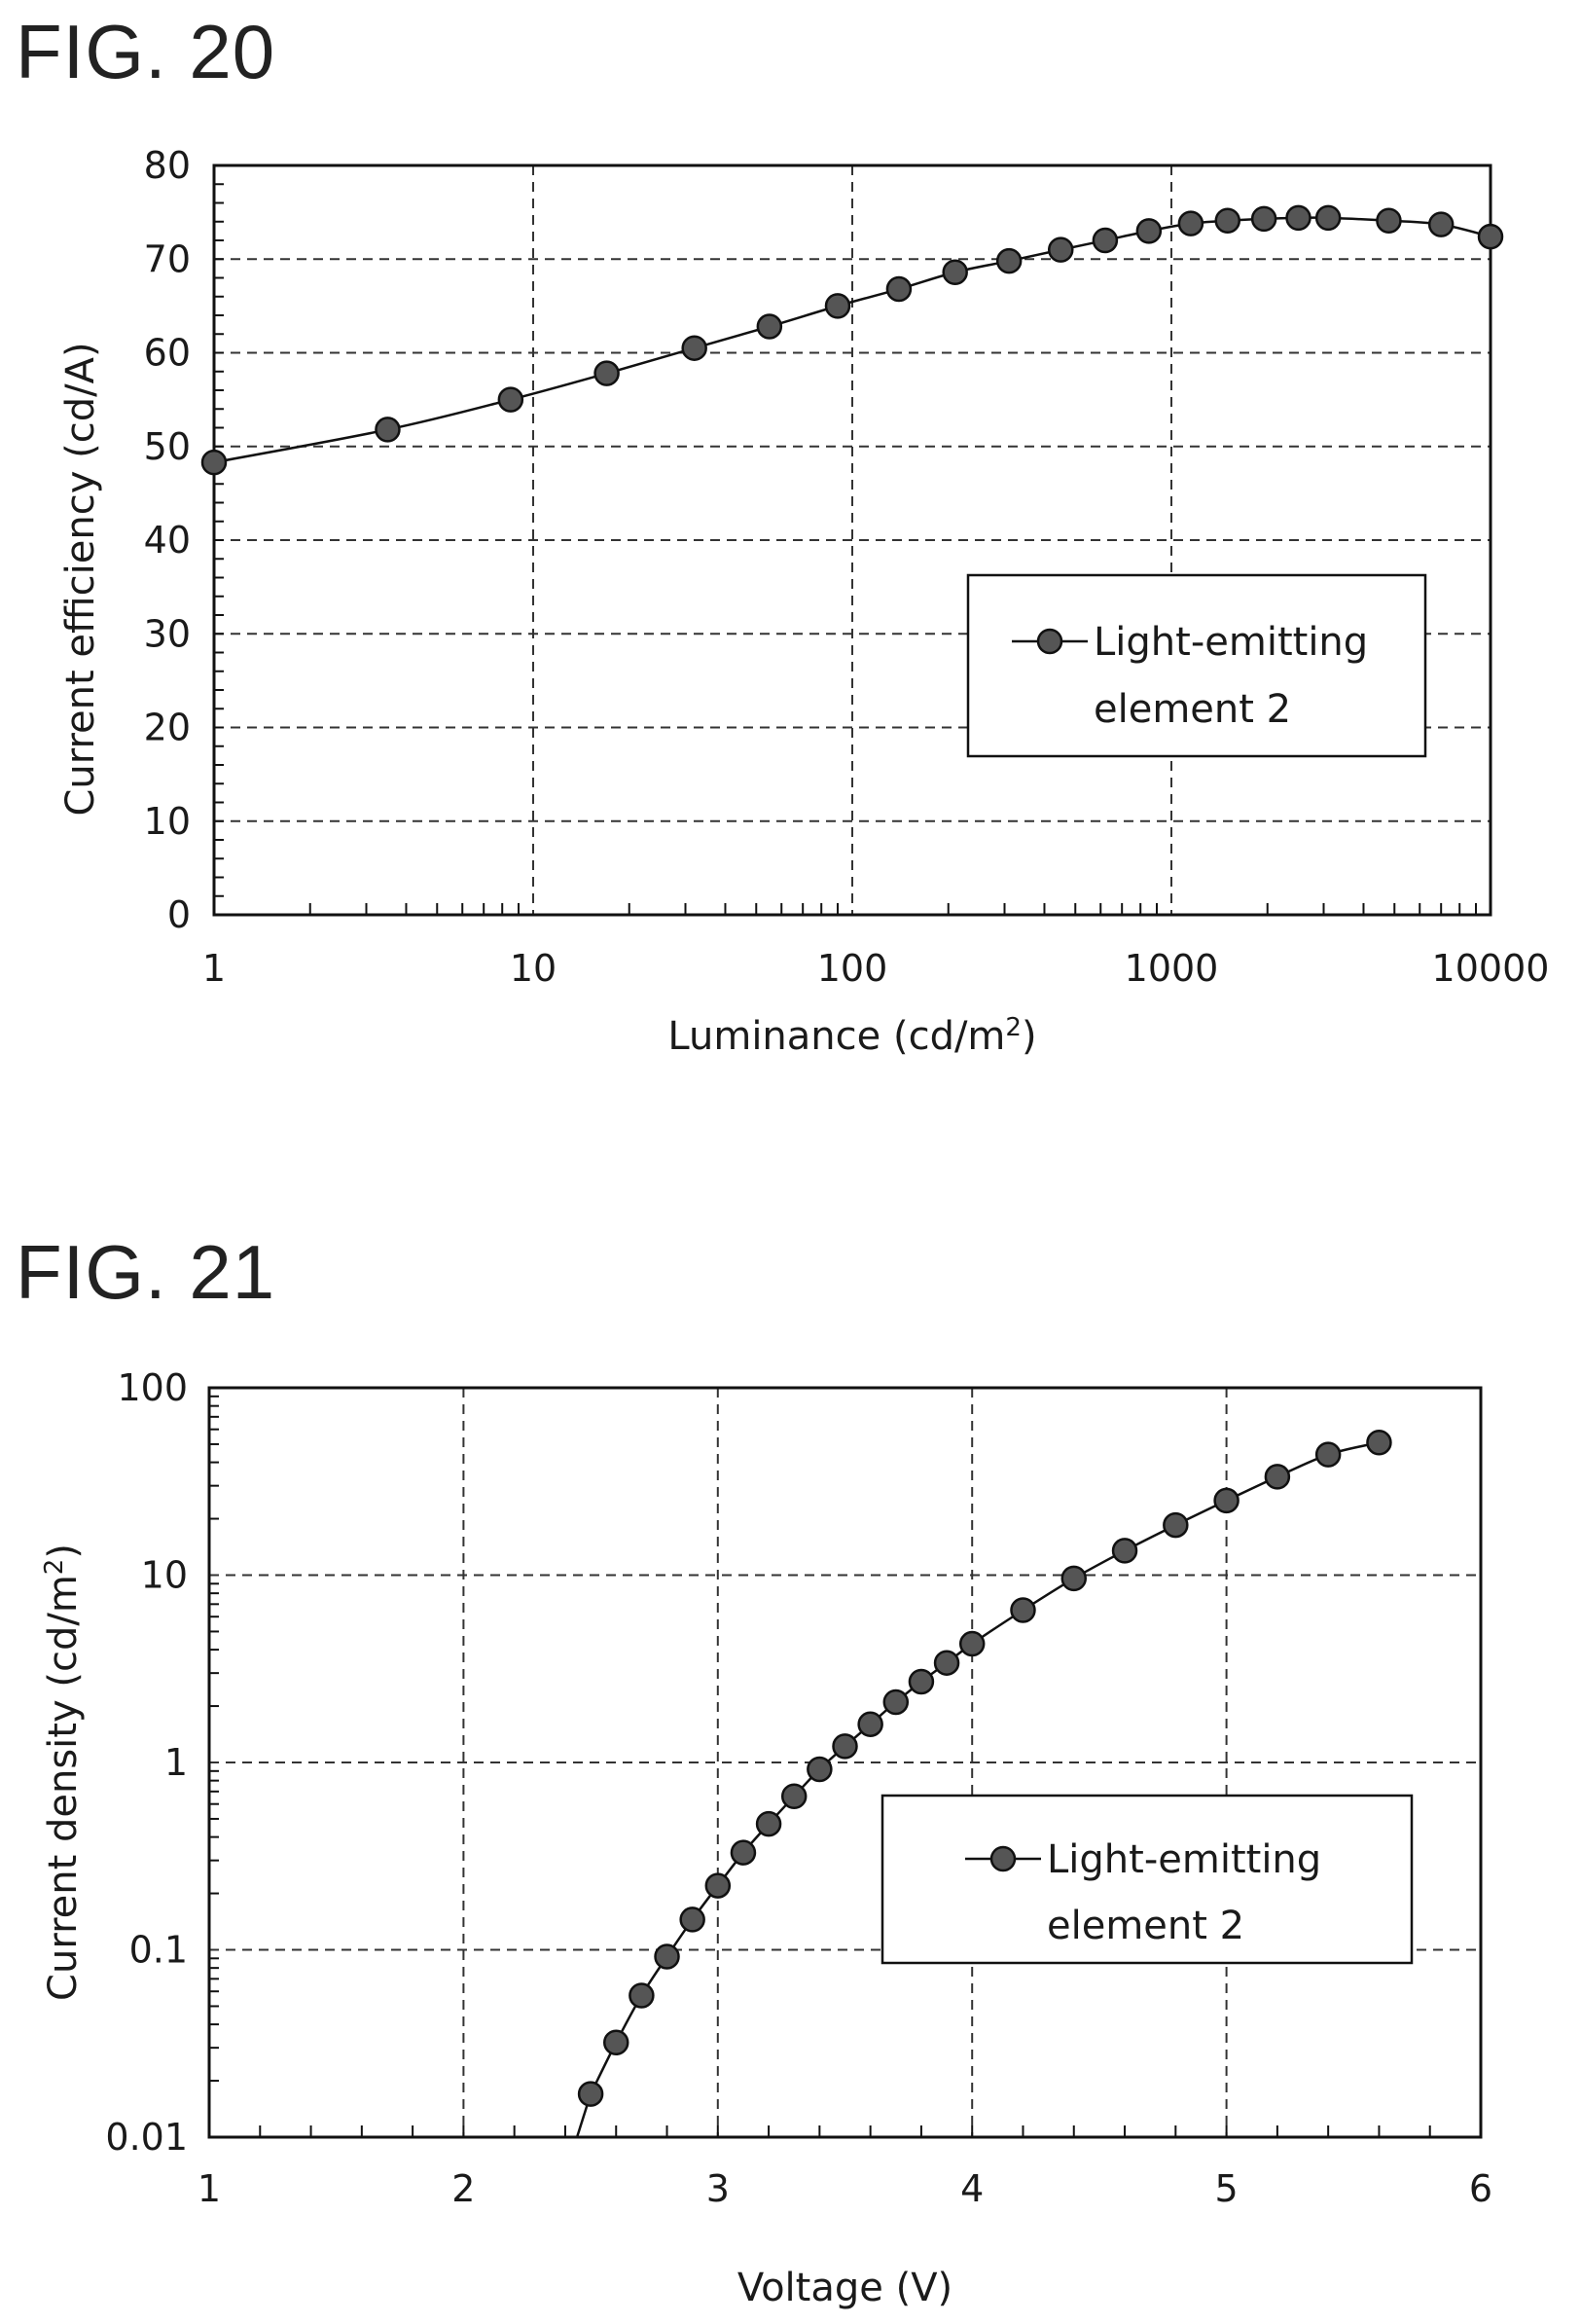 The height and width of the screenshot is (2324, 1581). I want to click on x-tick-label: 2, so click(463, 2188).